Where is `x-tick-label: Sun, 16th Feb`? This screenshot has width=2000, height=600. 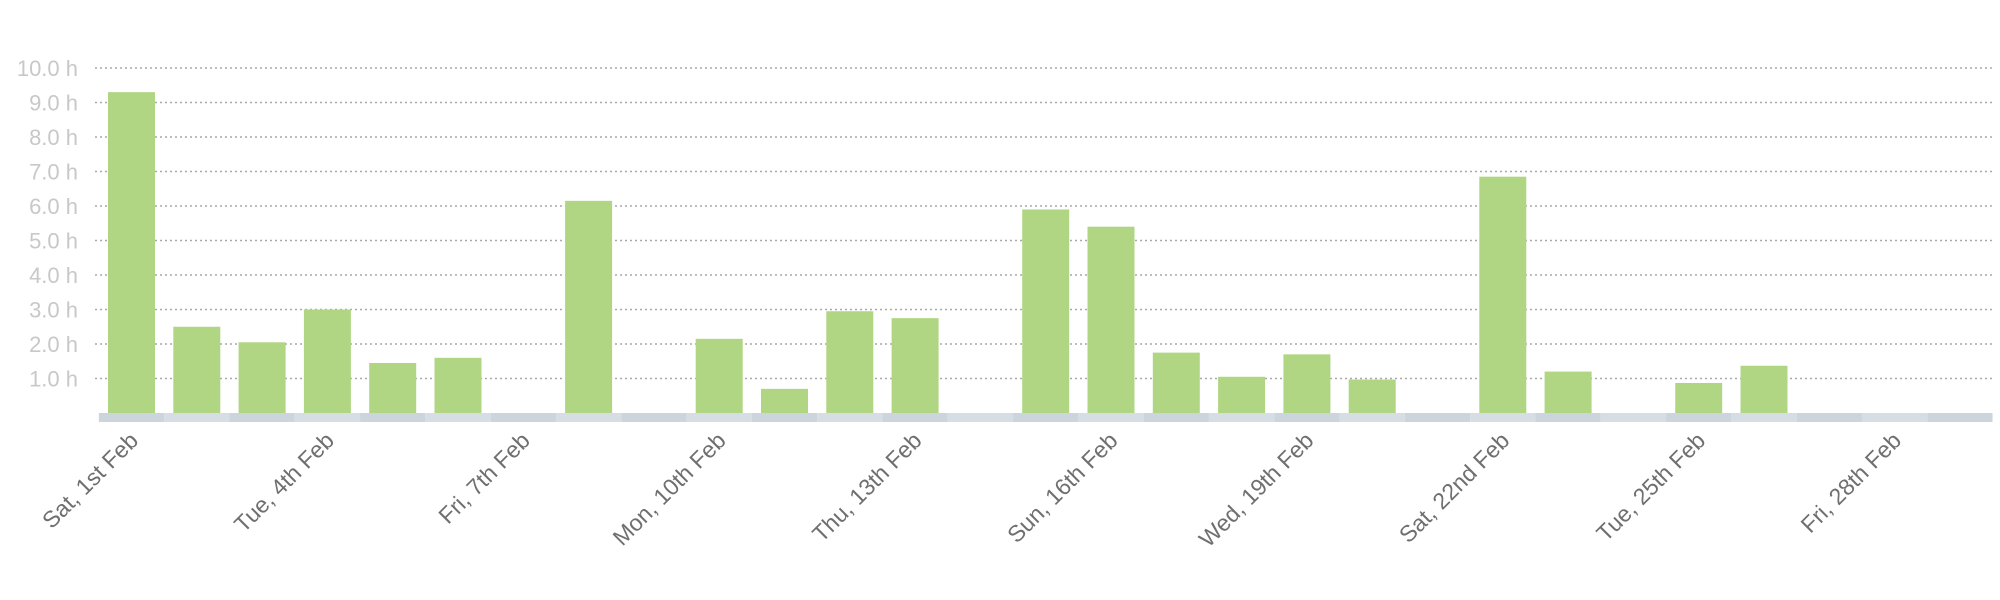
x-tick-label: Sun, 16th Feb is located at coordinates (1062, 487).